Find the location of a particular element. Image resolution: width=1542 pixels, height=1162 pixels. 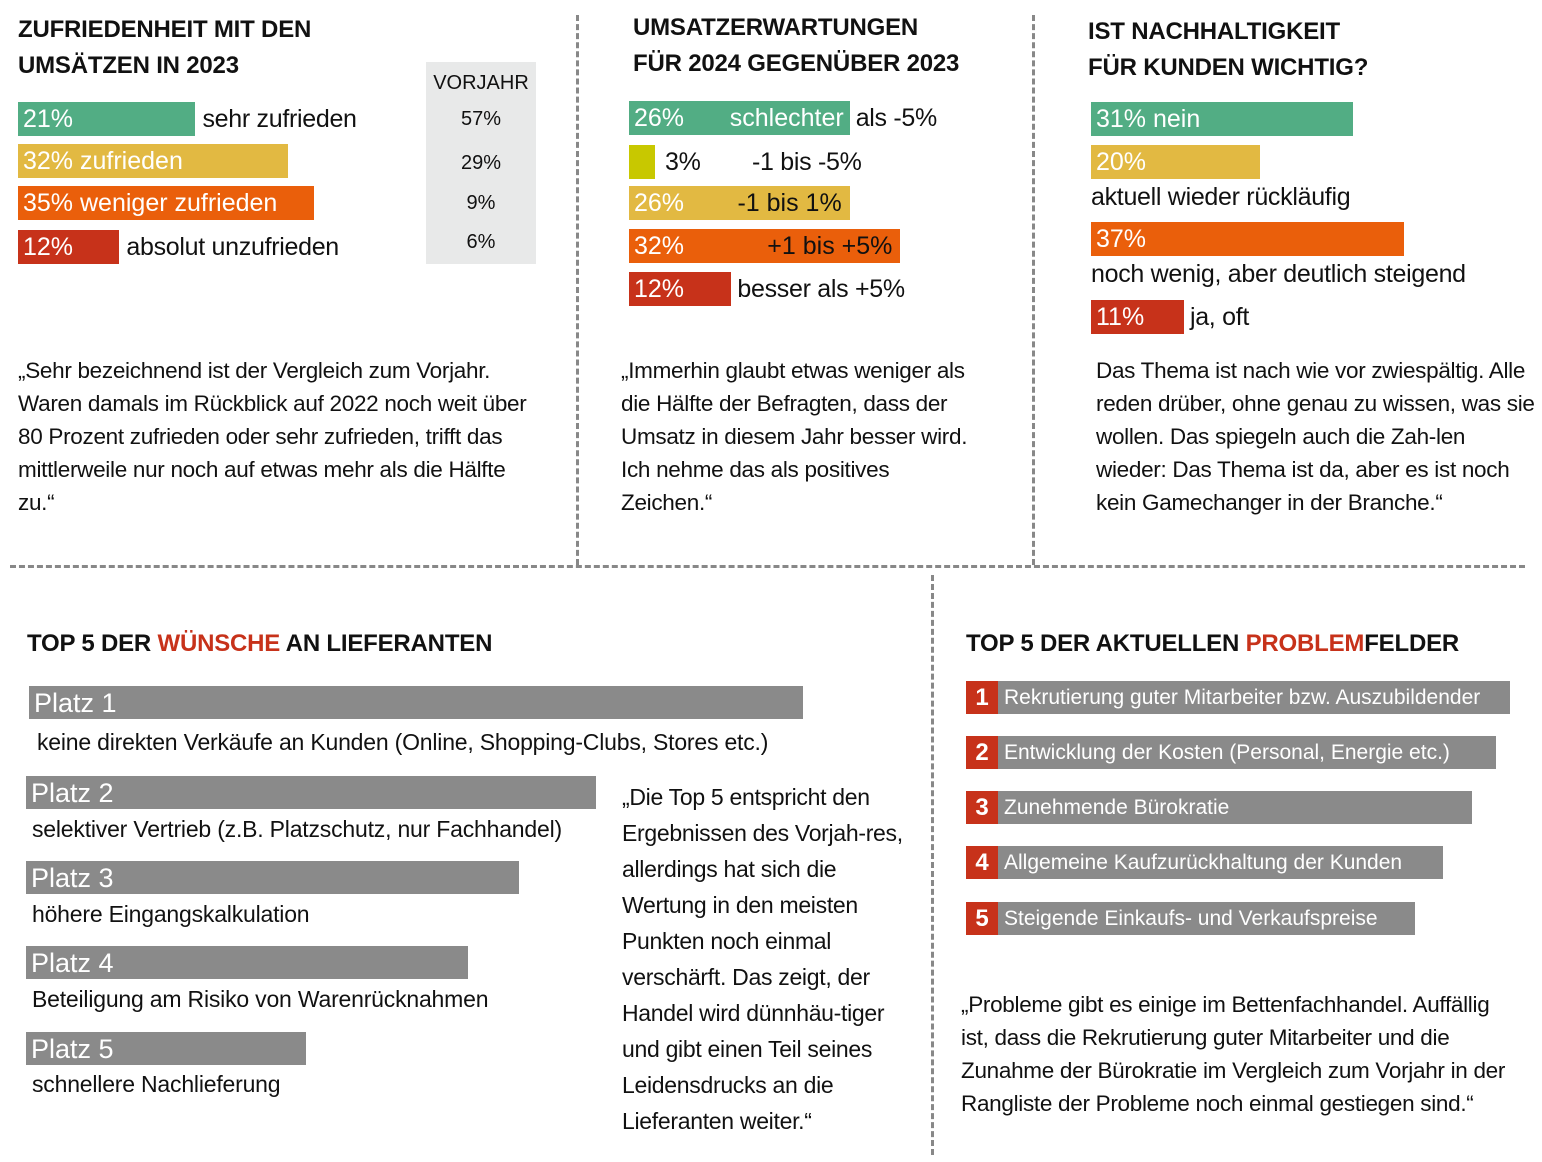

wishes-title: TOP 5 DER WÜNSCHE AN LIEFERANTEN is located at coordinates (259, 644).